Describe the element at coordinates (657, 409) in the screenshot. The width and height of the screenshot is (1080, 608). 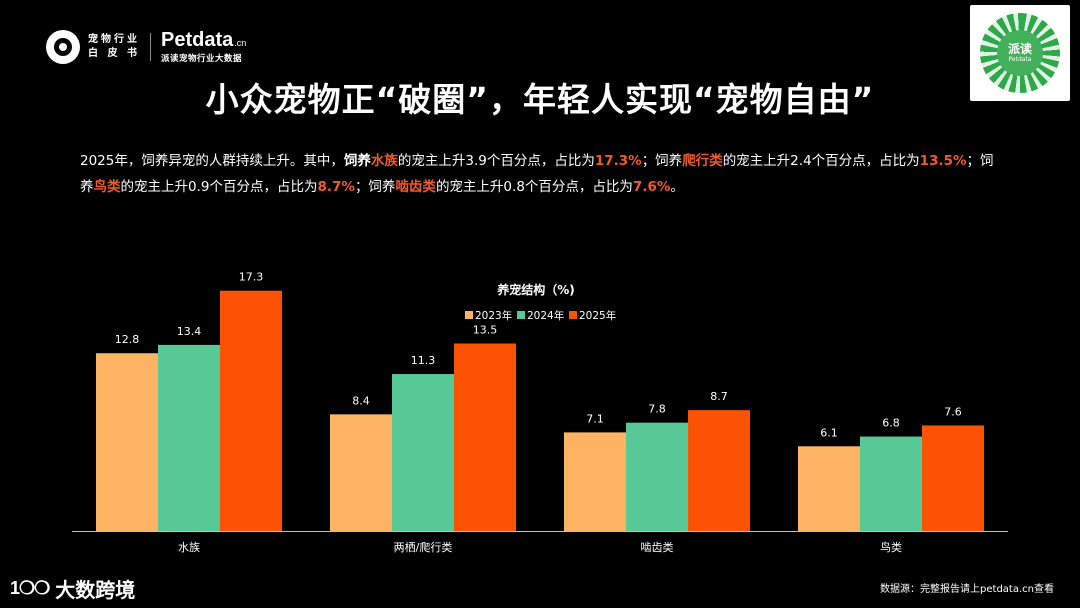
I see `data-label-2-1: 7.8` at that location.